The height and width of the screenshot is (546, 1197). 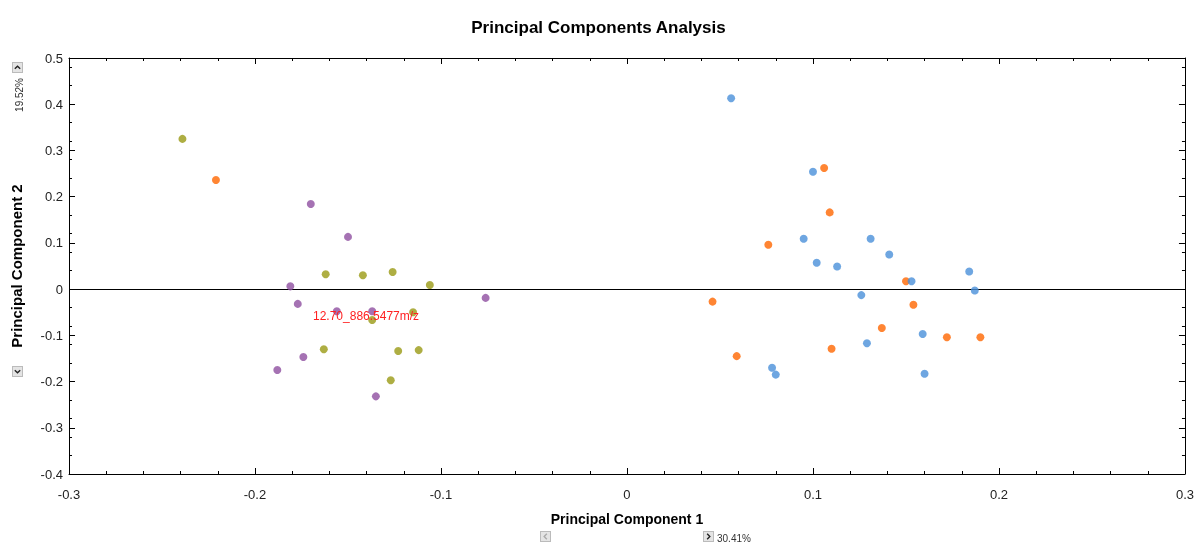 I want to click on x-tick-label: 0.3, so click(x=1184, y=494).